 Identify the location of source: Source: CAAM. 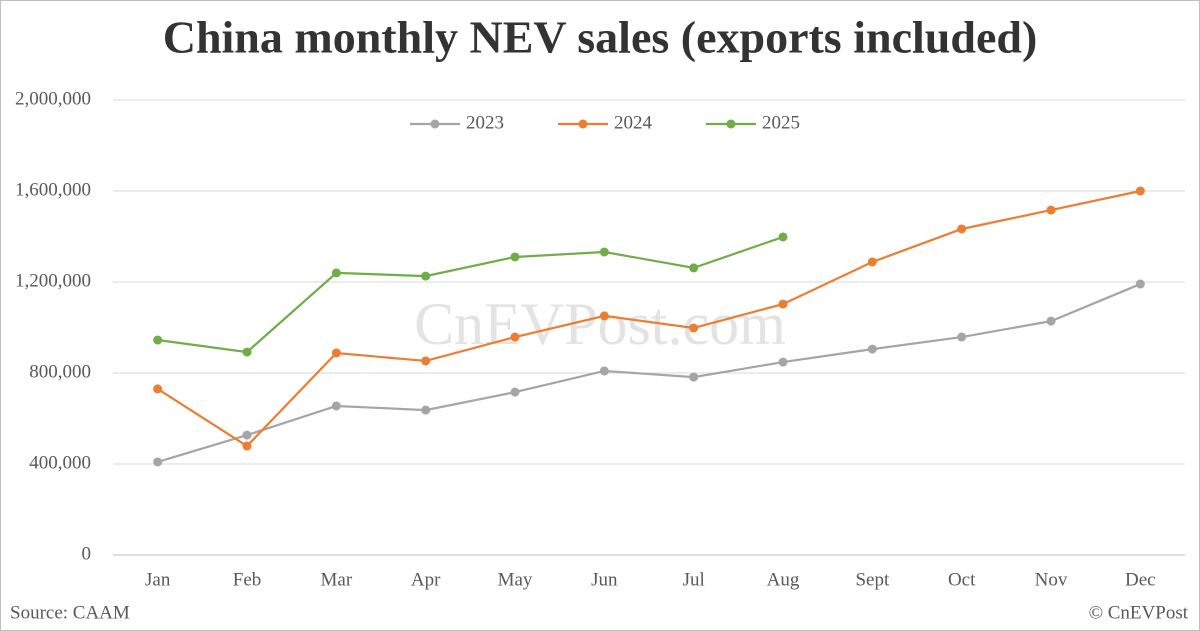
(70, 612).